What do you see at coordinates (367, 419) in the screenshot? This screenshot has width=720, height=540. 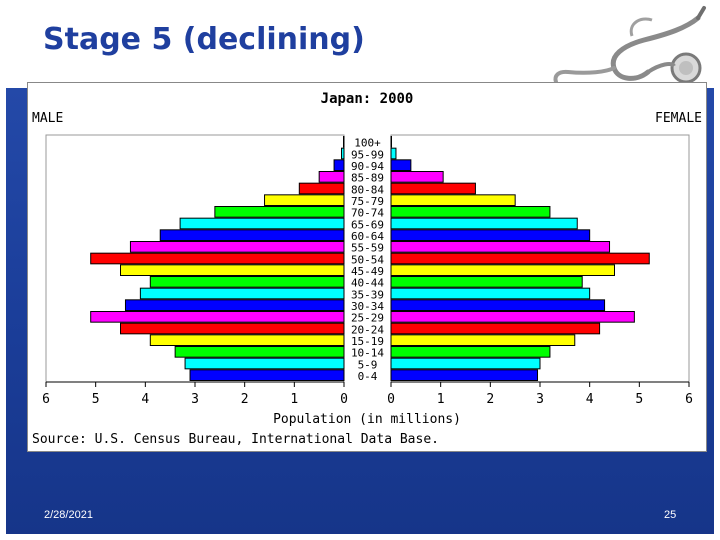 I see `x-axis-label: Population (in millions)` at bounding box center [367, 419].